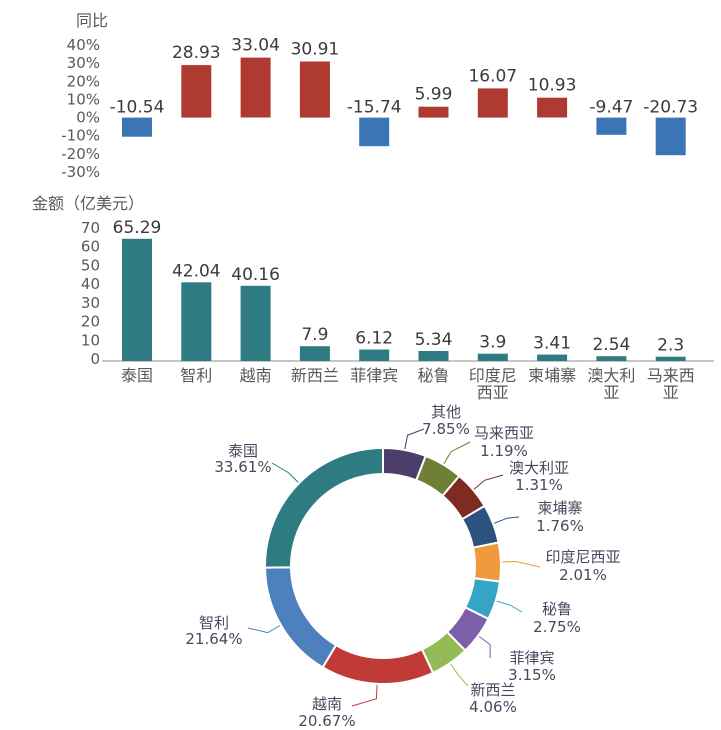 Image resolution: width=721 pixels, height=730 pixels. I want to click on yoy-axis-tick: -30%, so click(80, 172).